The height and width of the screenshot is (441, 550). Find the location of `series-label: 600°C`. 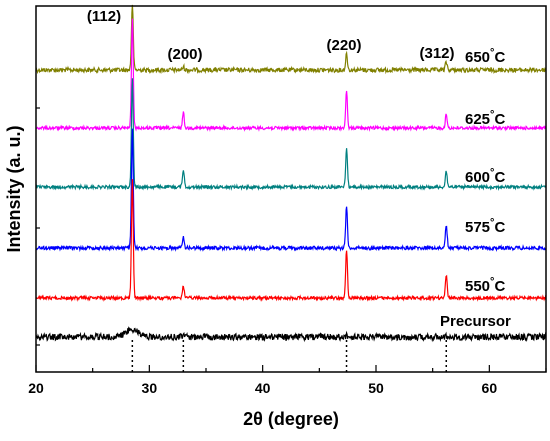

series-label: 600°C is located at coordinates (485, 176).